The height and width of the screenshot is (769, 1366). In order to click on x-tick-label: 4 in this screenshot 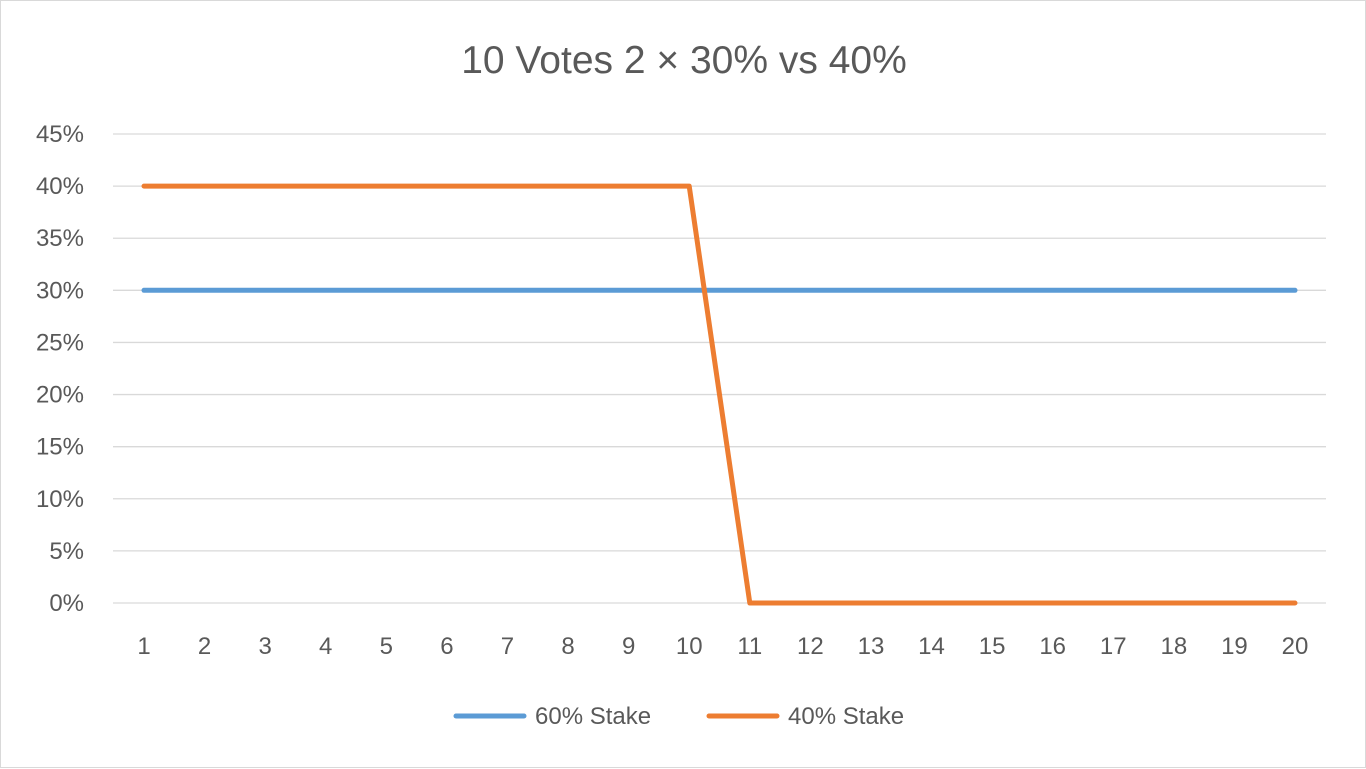, I will do `click(325, 646)`.